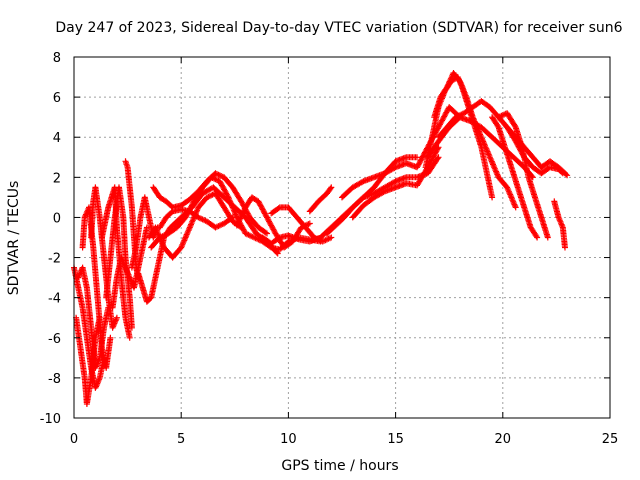 Image resolution: width=640 pixels, height=480 pixels. What do you see at coordinates (54, 299) in the screenshot?
I see `y-tick-label: -4` at bounding box center [54, 299].